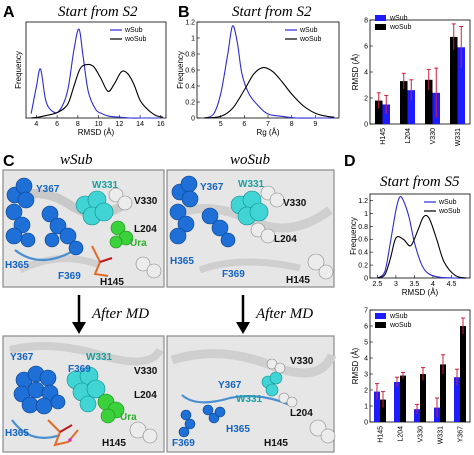  Describe the element at coordinates (161, 124) in the screenshot. I see `x-tick-label: 16` at that location.